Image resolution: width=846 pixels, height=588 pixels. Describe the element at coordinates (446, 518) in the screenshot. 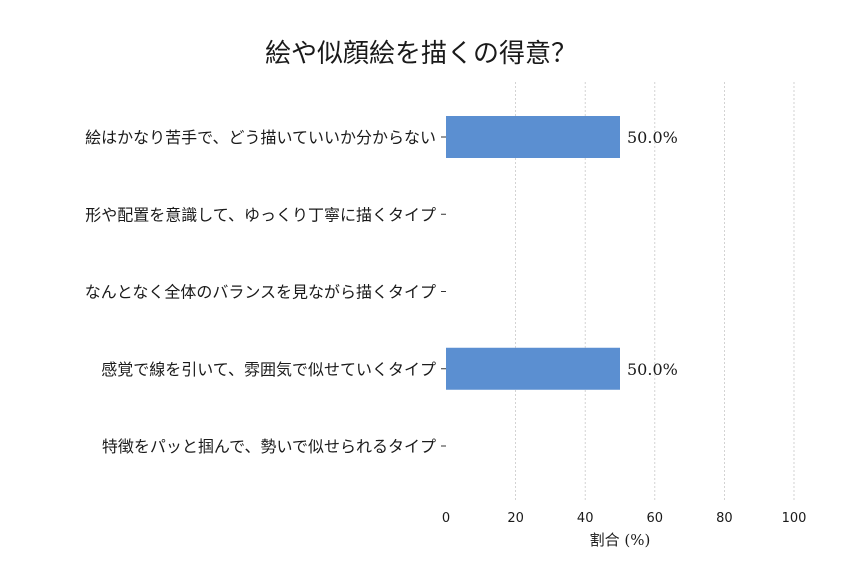

I see `x-tick-label: 0` at that location.